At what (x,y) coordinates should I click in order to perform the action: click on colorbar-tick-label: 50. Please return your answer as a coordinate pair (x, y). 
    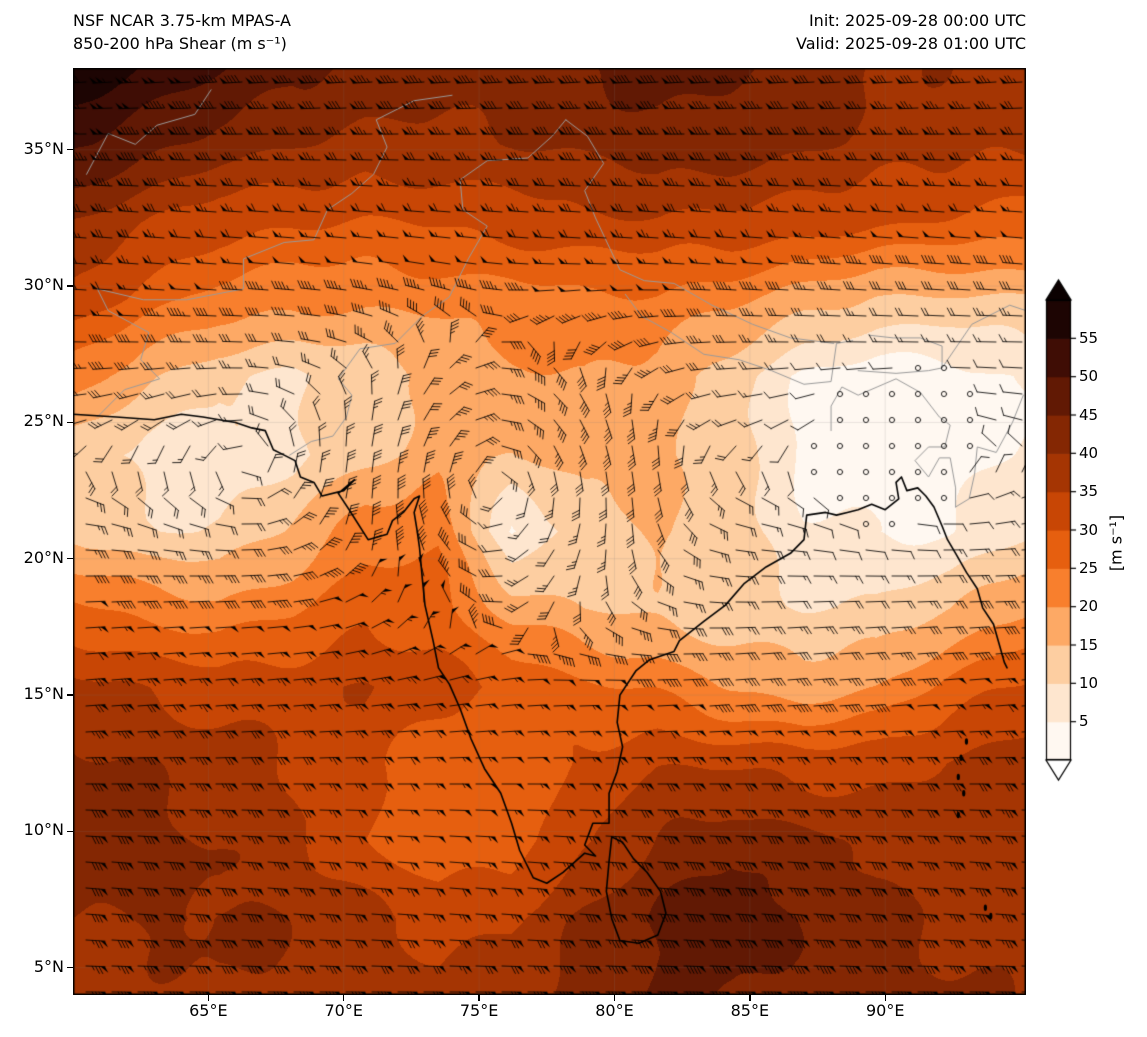
    Looking at the image, I should click on (1089, 376).